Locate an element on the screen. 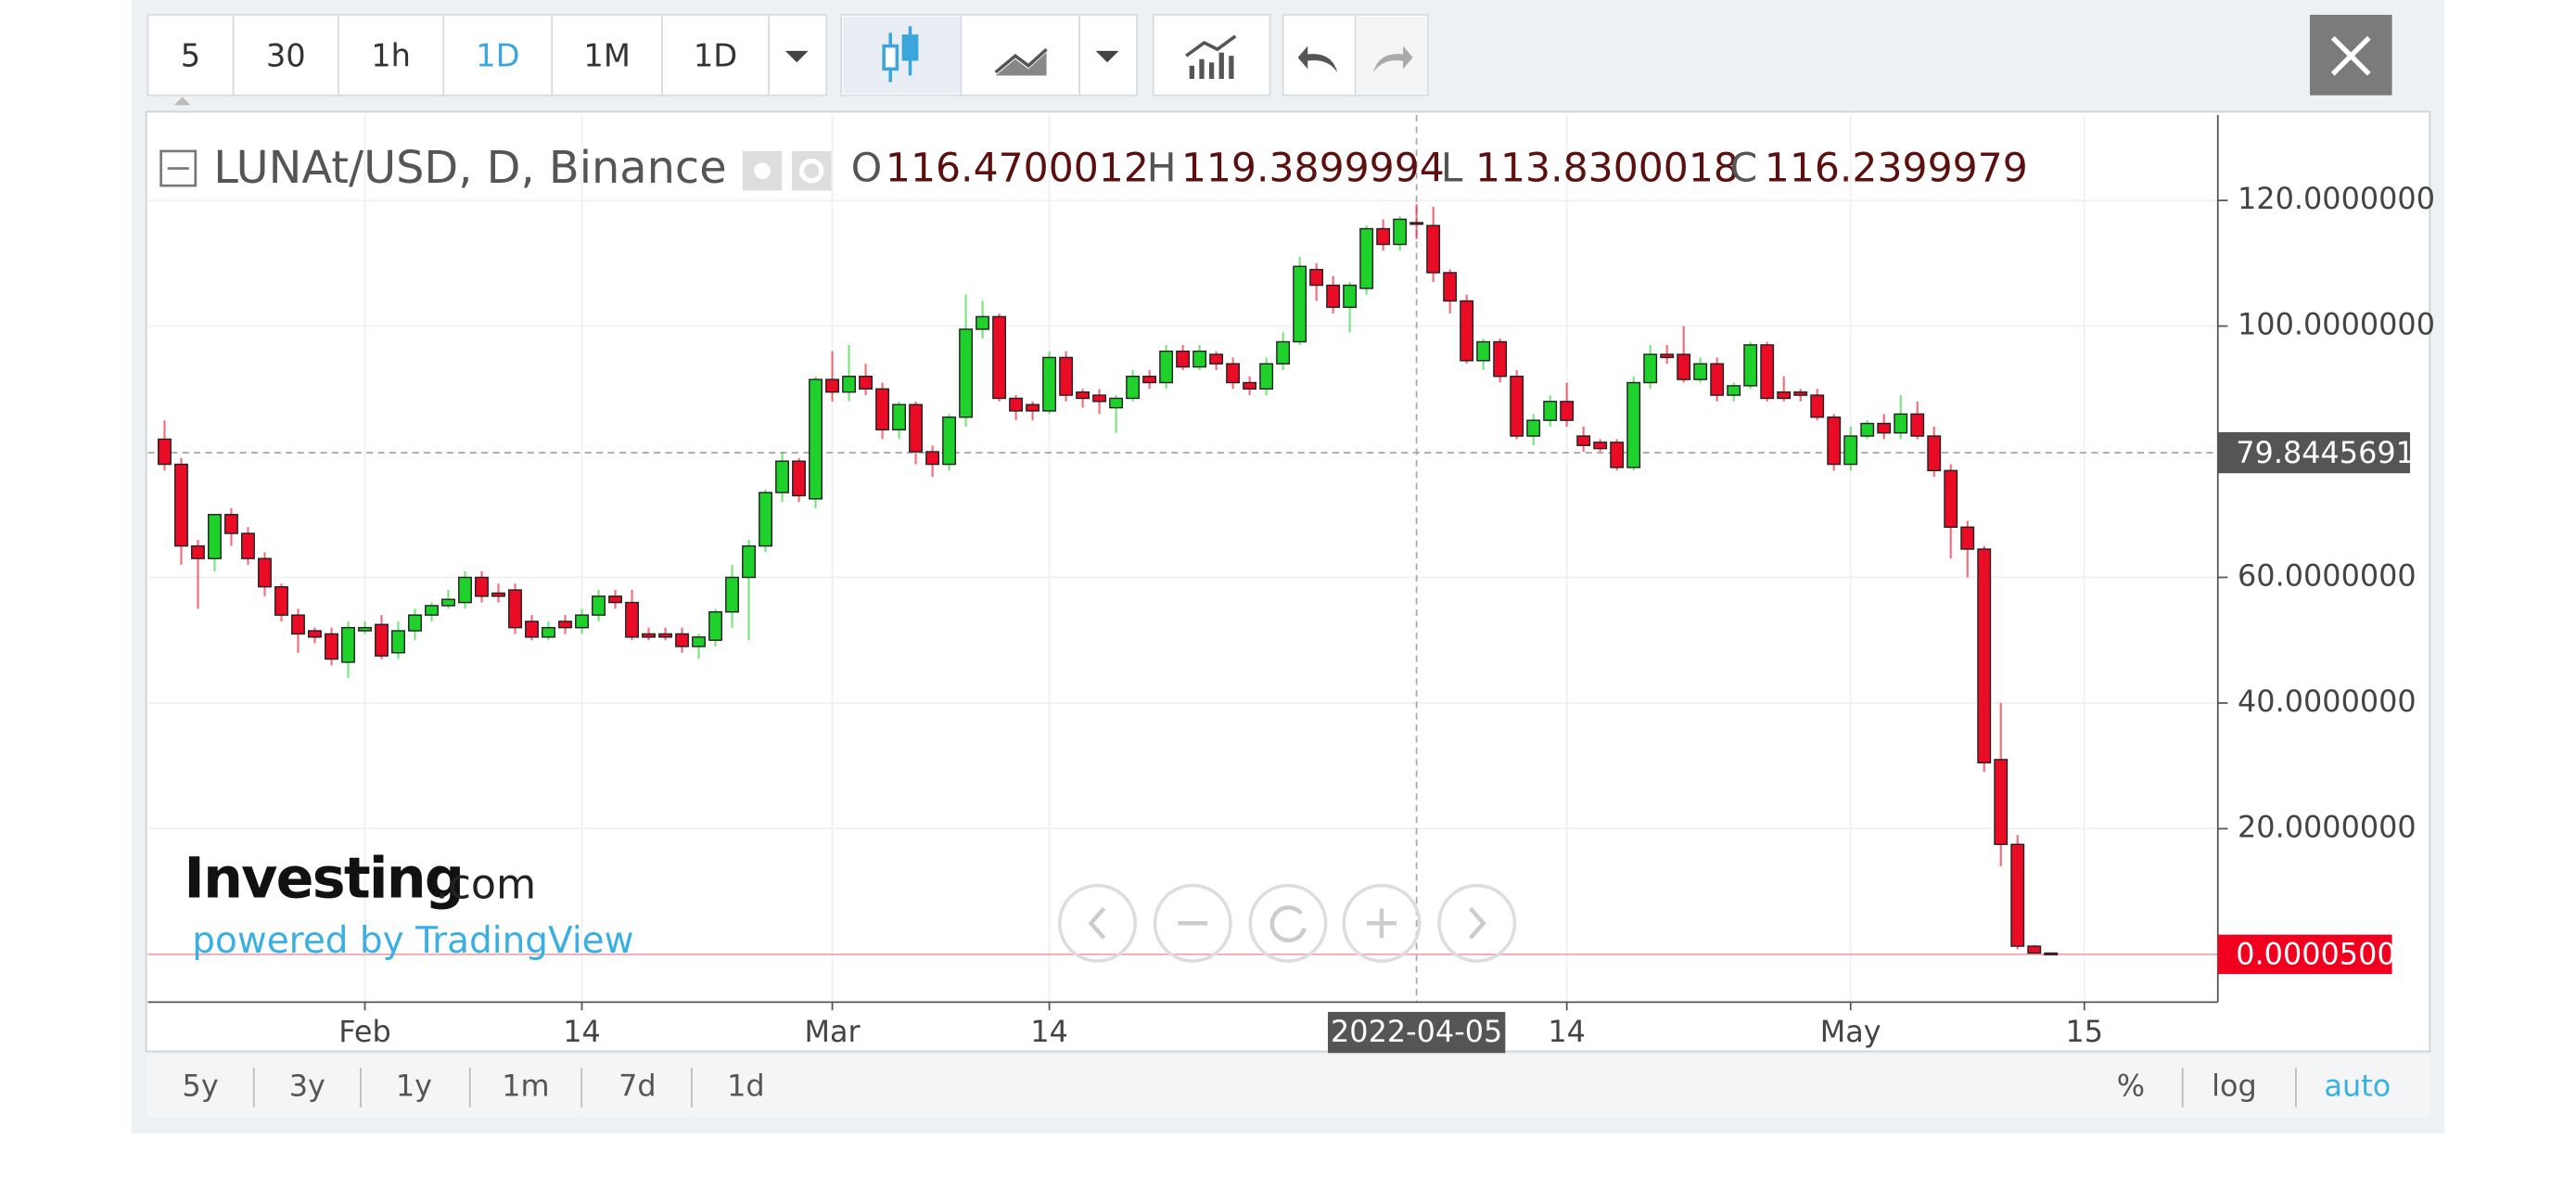  crosshair-date-label: 2022-04-05 is located at coordinates (1417, 1032).